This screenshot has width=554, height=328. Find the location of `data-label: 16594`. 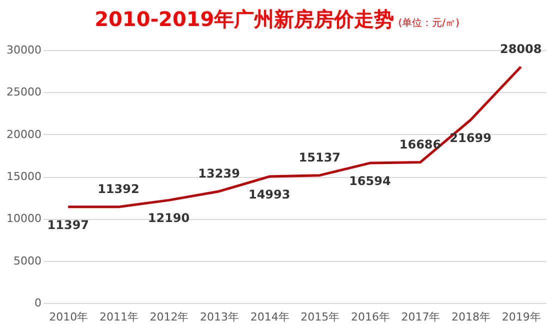

data-label: 16594 is located at coordinates (370, 181).